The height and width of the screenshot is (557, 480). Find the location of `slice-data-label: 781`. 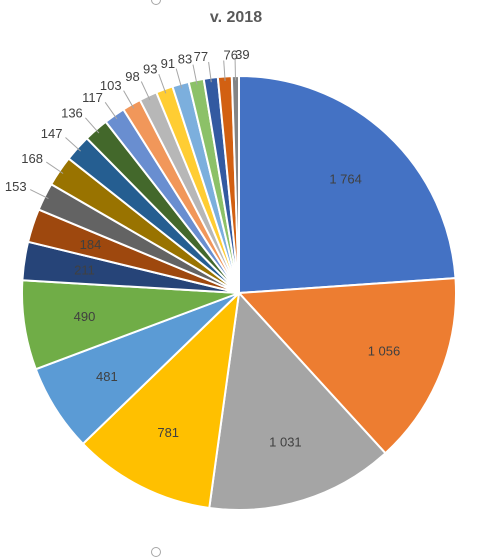

slice-data-label: 781 is located at coordinates (168, 432).